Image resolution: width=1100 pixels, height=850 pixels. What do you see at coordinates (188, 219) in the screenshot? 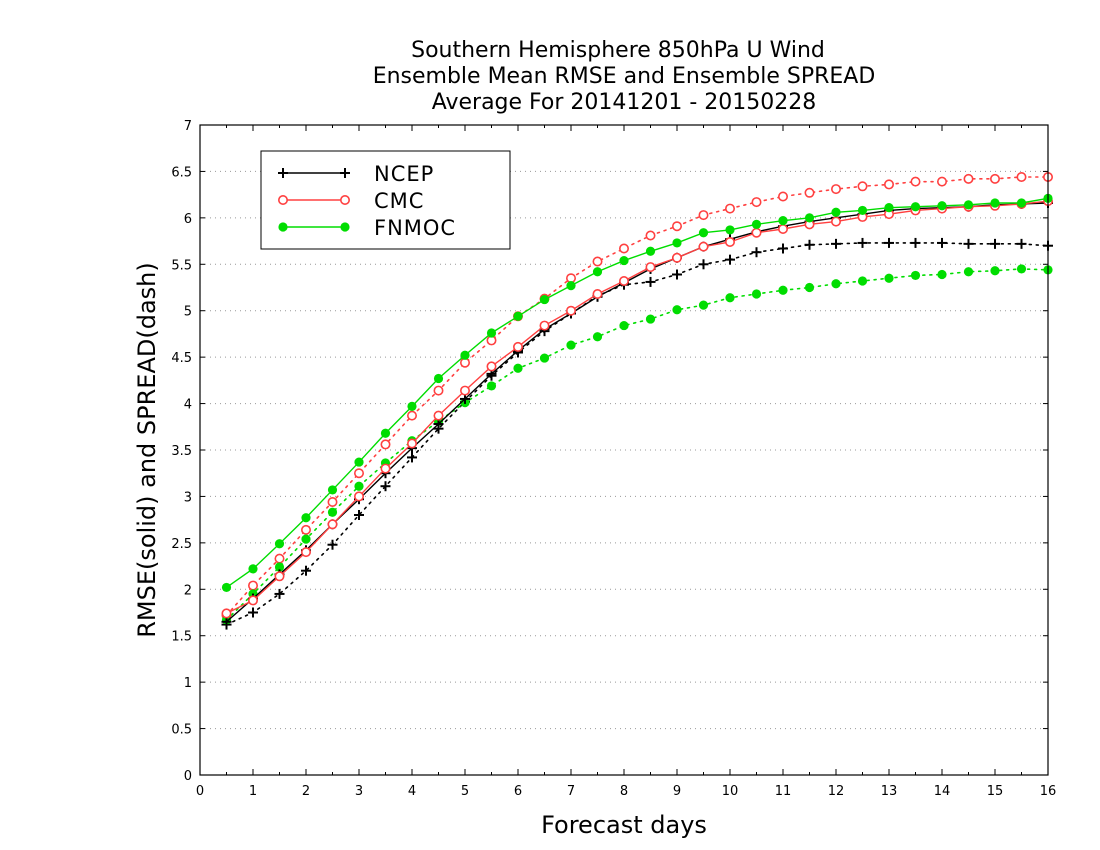
I see `y-tick-label: 6` at bounding box center [188, 219].